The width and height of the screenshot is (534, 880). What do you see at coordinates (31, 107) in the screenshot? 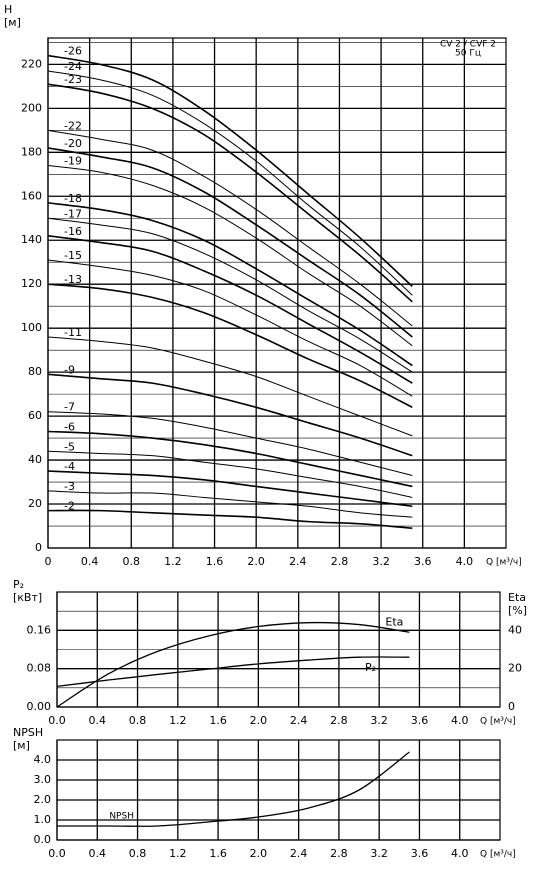
I see `y-tick-label: 200` at bounding box center [31, 107].